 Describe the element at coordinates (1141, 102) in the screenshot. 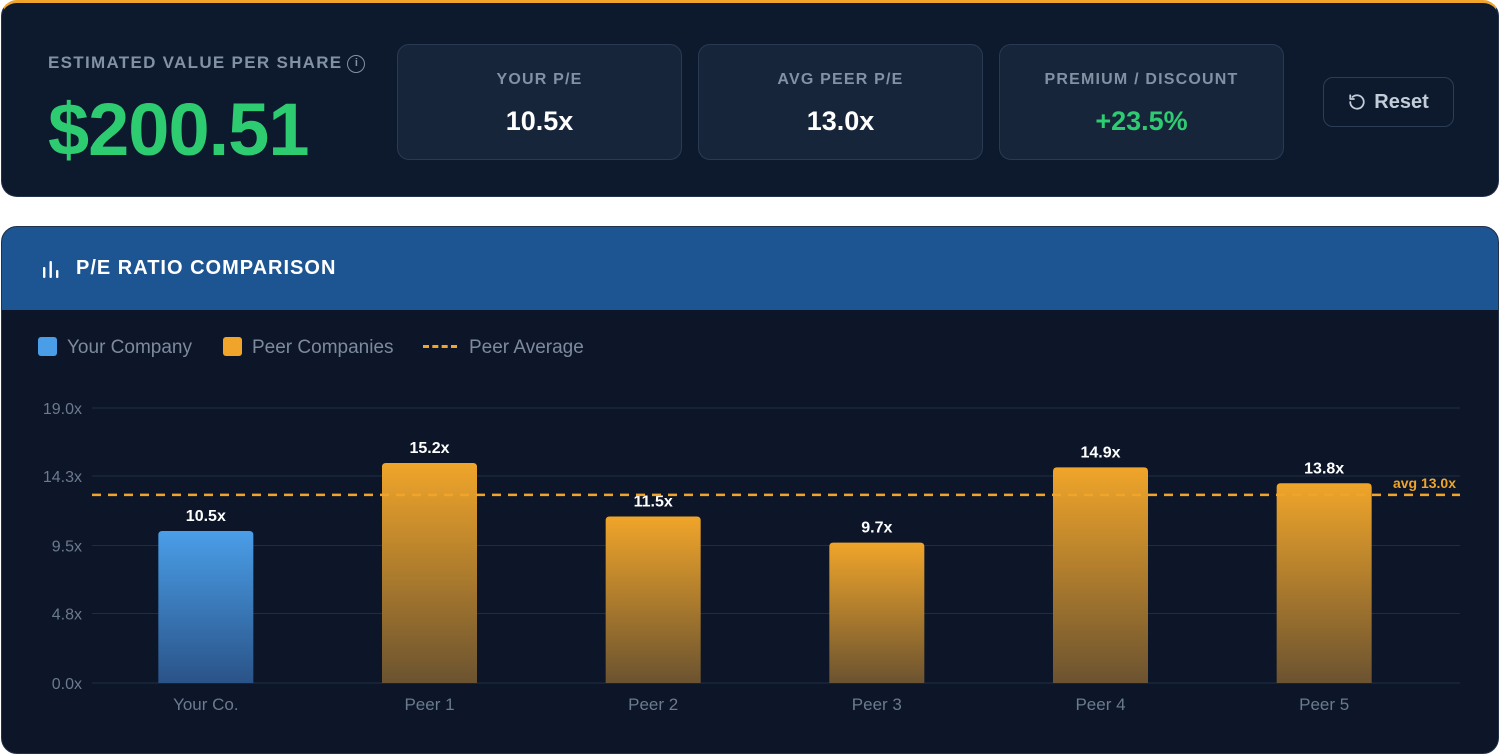

I see `stat-premium-discount: PREMIUM / DISCOUNT +23.5%` at that location.